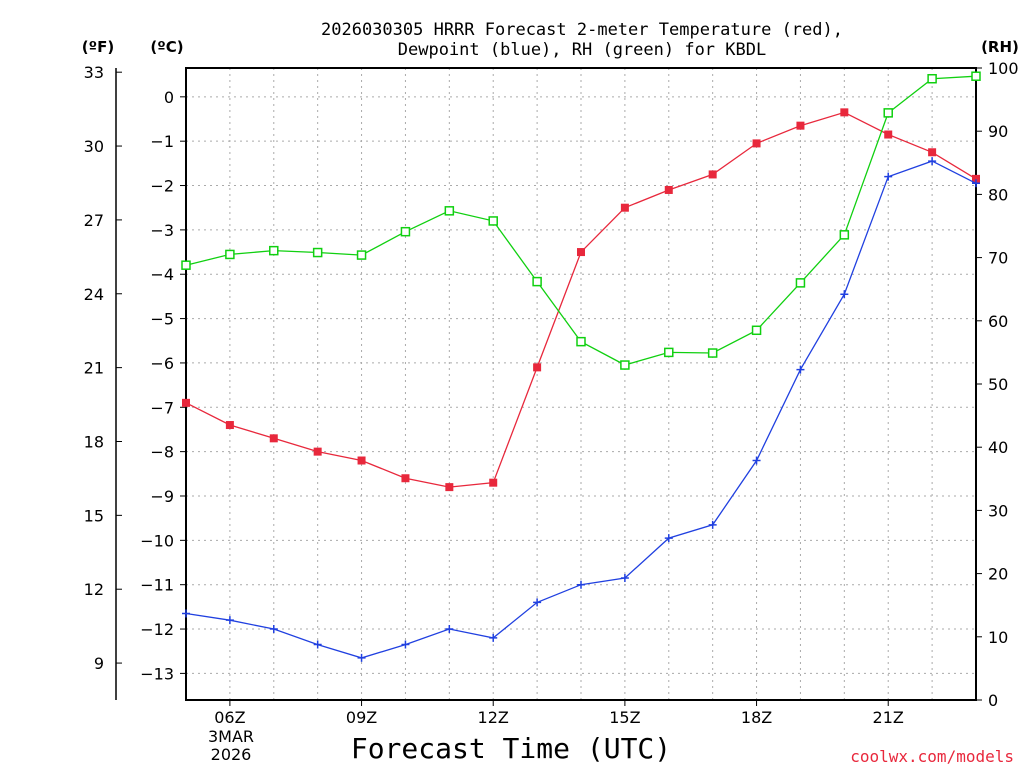 Image resolution: width=1024 pixels, height=768 pixels. I want to click on celsius-tick-label: 0, so click(169, 97).